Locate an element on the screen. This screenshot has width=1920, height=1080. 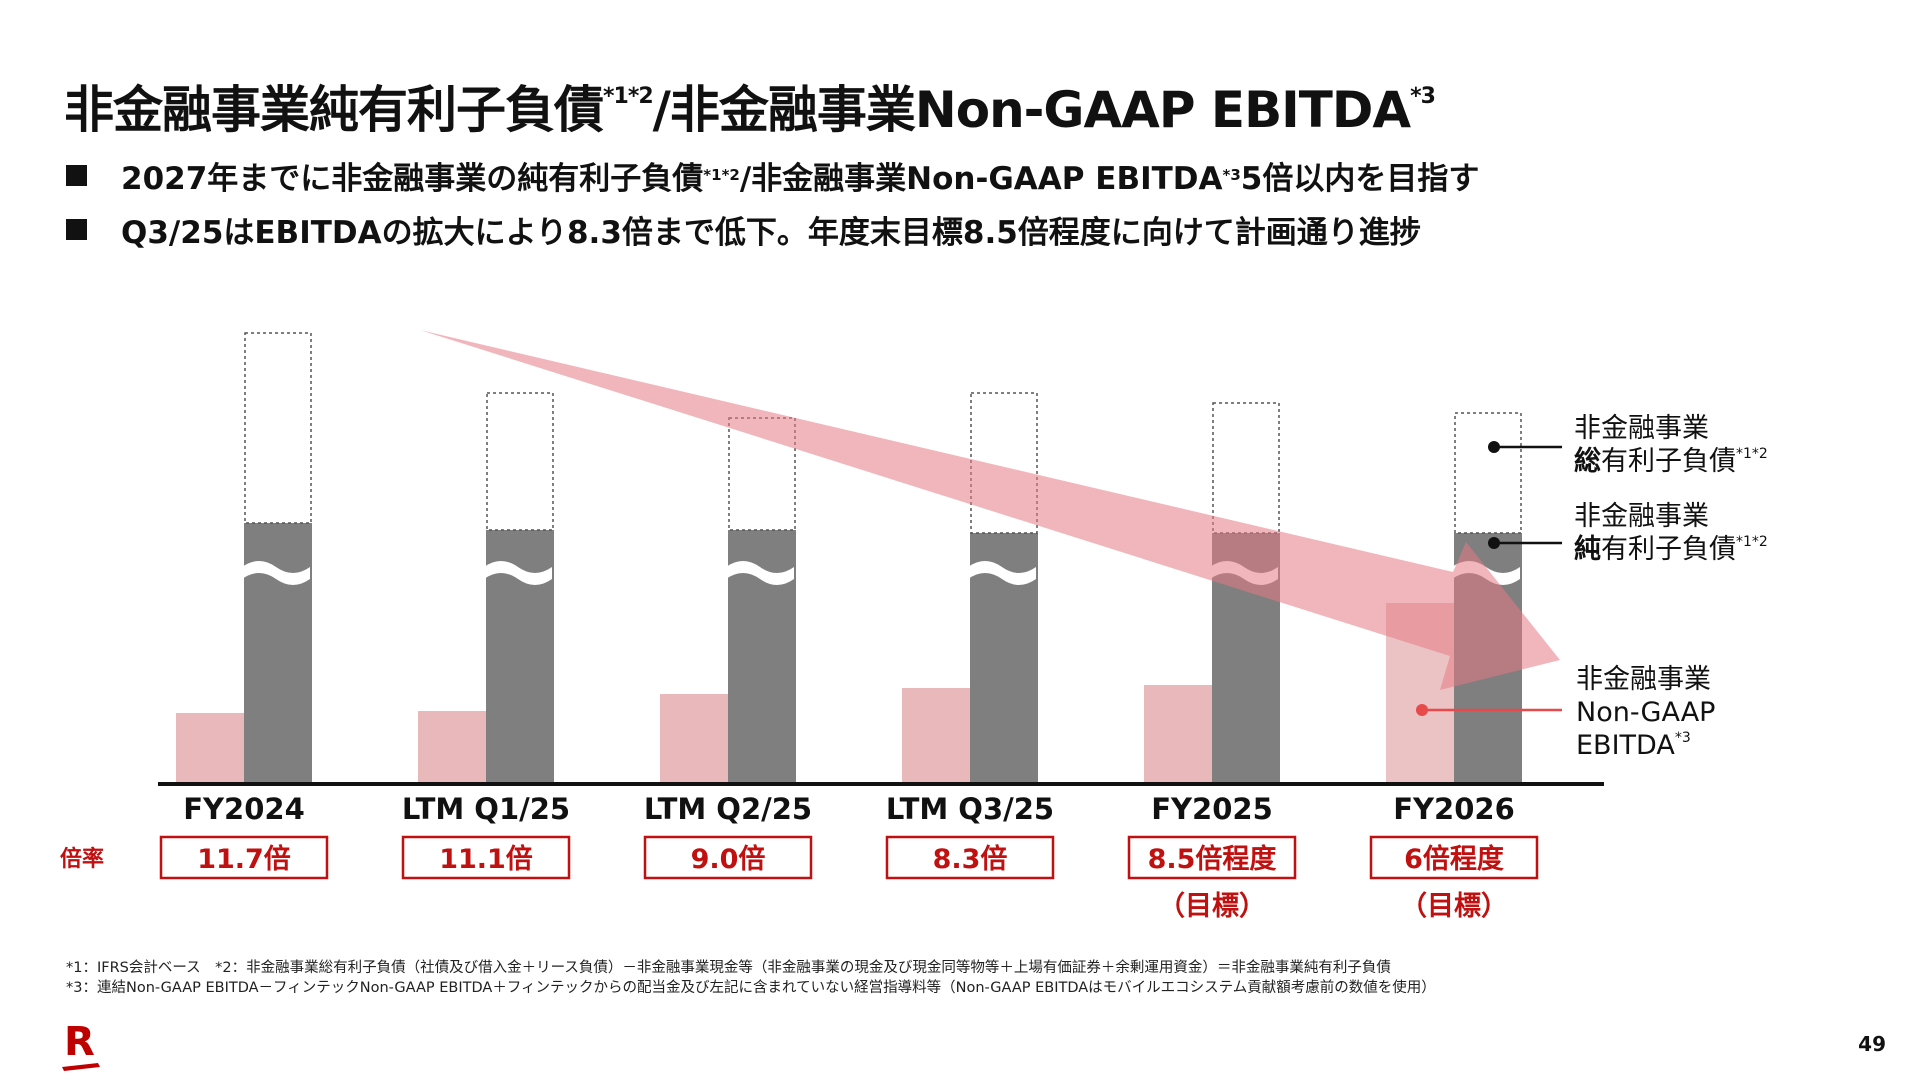
x-tick-label: LTM Q2/25 is located at coordinates (728, 809).